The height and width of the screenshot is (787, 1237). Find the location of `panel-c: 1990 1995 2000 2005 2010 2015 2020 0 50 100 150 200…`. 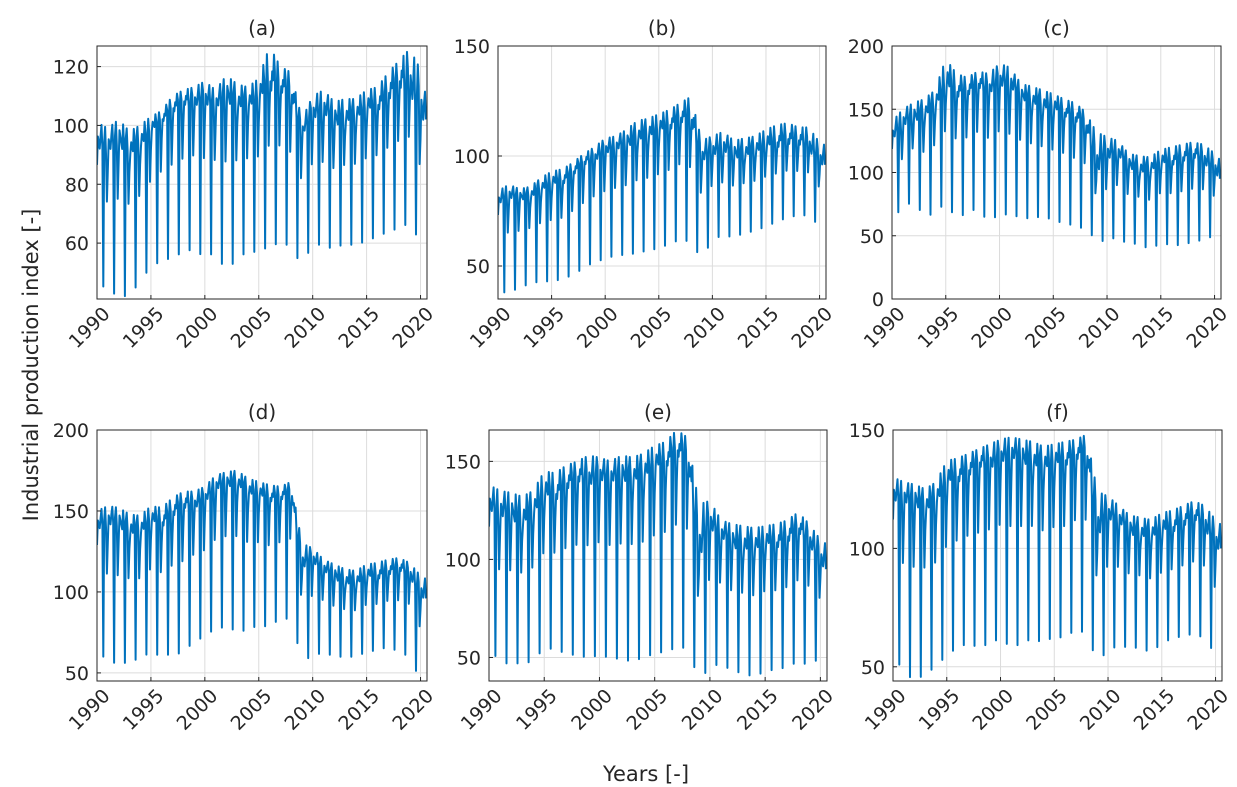

panel-c: 1990 1995 2000 2005 2010 2015 2020 0 50 100 150 200… is located at coordinates (1040, 184).